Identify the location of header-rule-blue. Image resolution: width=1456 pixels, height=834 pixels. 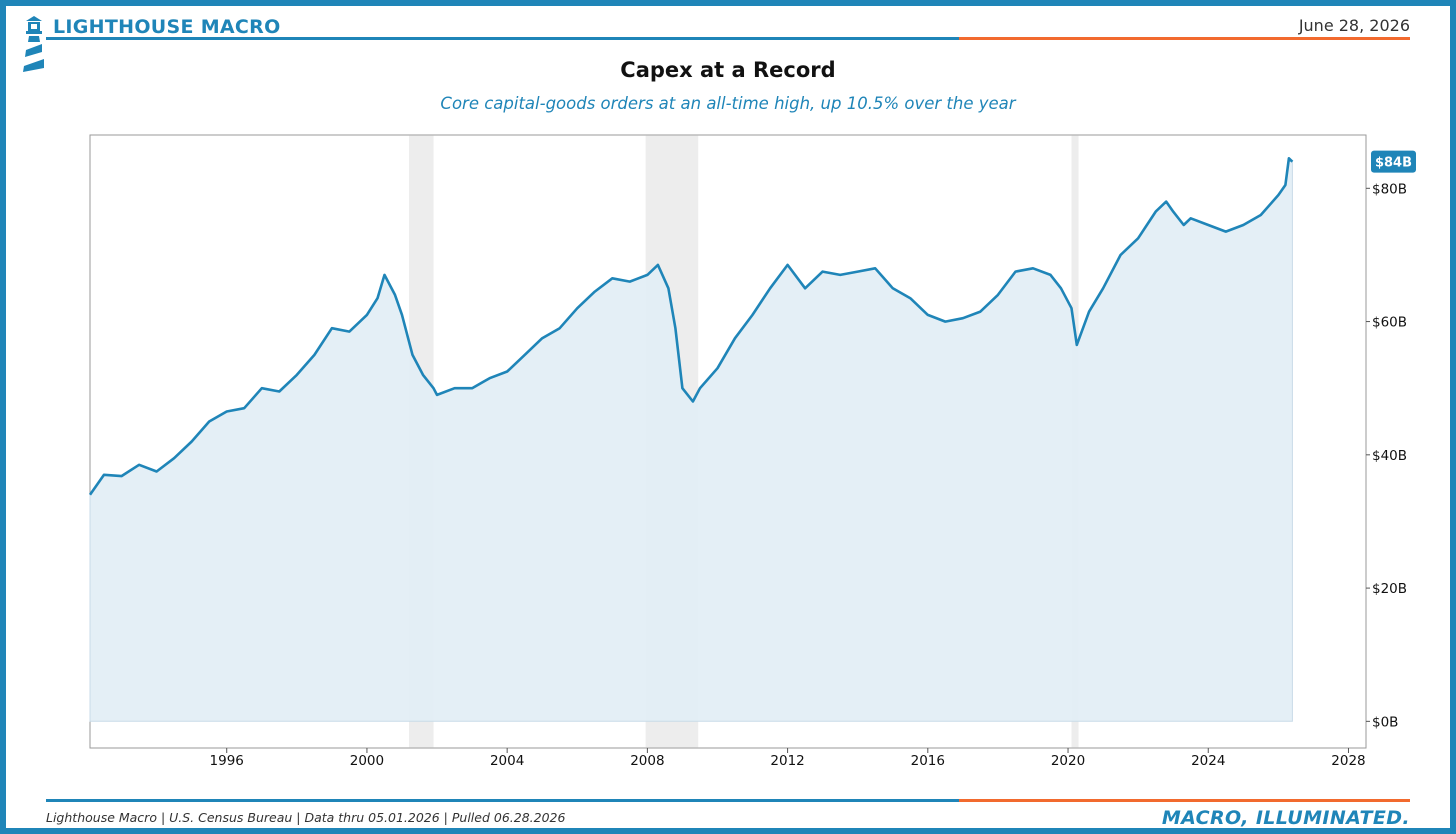
(502, 38).